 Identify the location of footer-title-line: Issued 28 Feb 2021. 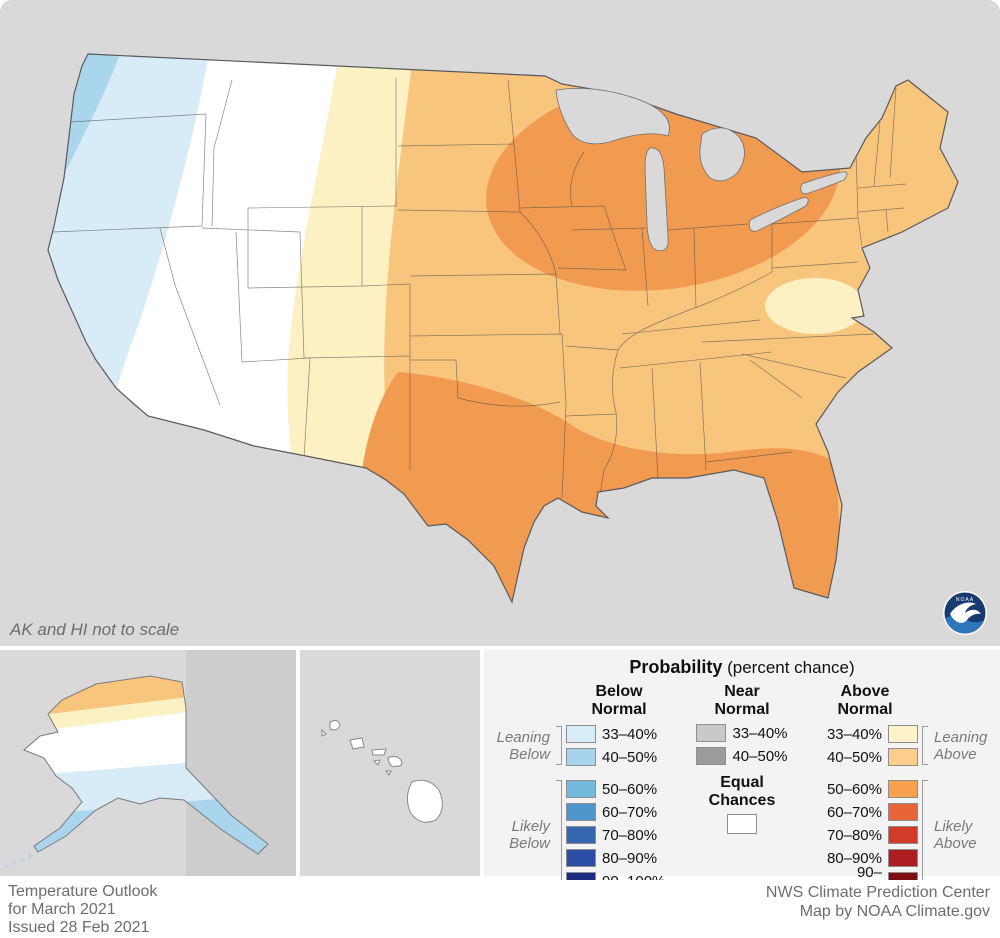
(79, 927).